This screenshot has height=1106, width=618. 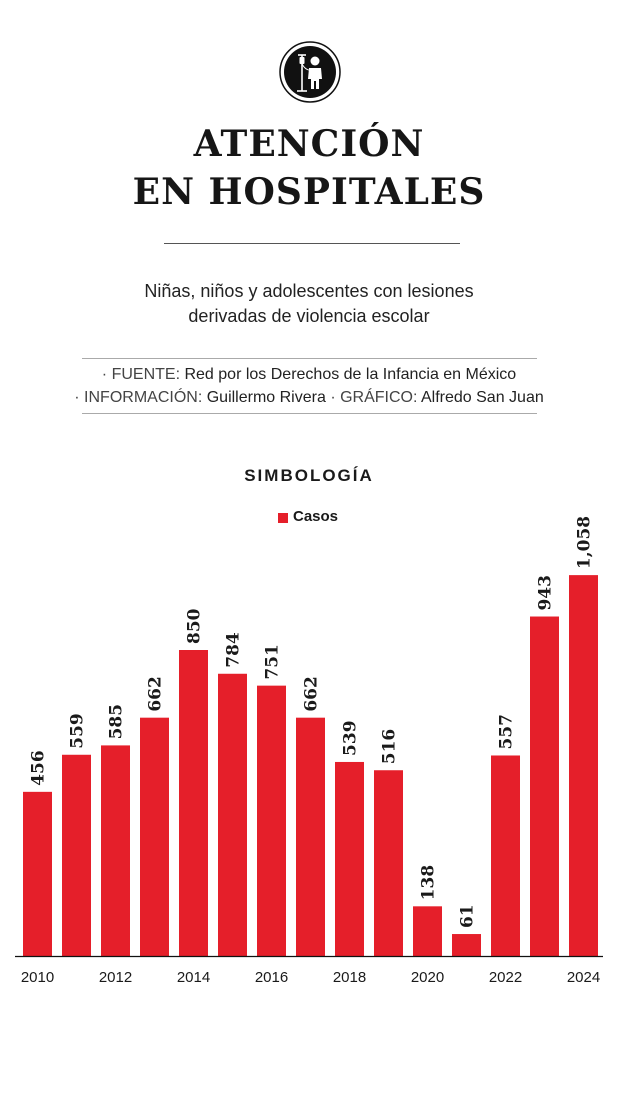 What do you see at coordinates (193, 977) in the screenshot?
I see `x-tick-label-2014: 2014` at bounding box center [193, 977].